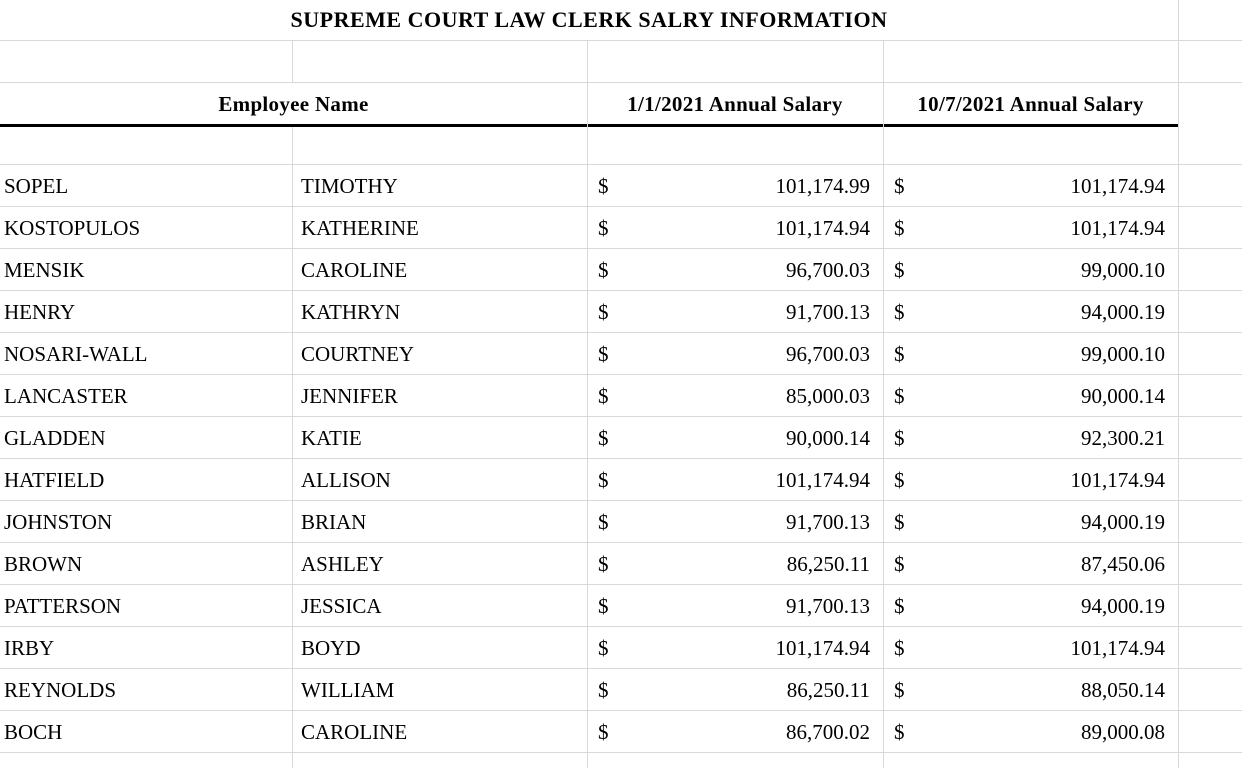  I want to click on salary-oct-cell: $ 89,000.08, so click(1030, 732).